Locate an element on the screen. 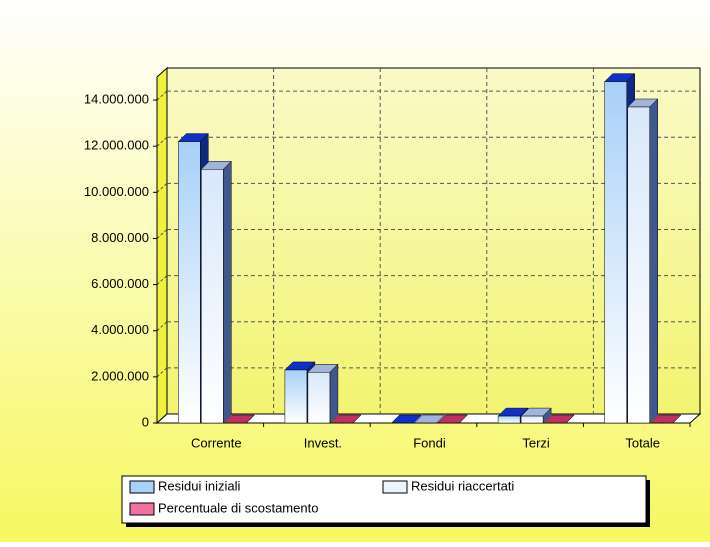 Image resolution: width=710 pixels, height=547 pixels. y-tick-label: 10.000.000 is located at coordinates (116, 191).